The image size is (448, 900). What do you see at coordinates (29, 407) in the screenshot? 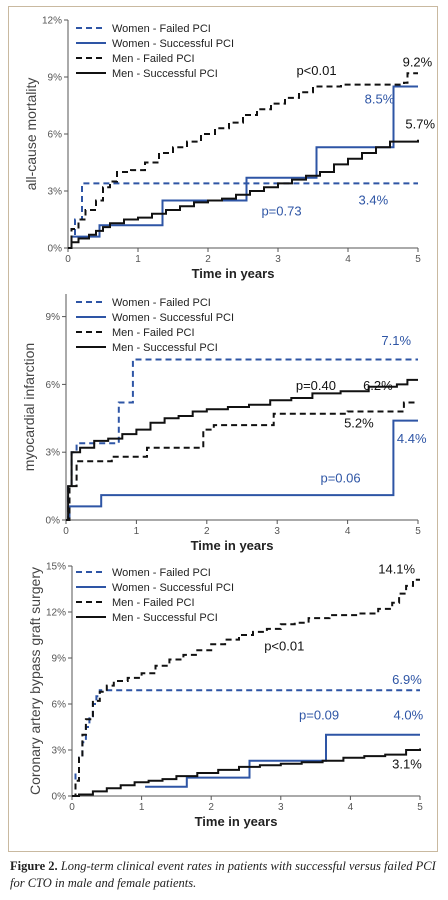
I see `y-axis-label: myocardial infarction` at bounding box center [29, 407].